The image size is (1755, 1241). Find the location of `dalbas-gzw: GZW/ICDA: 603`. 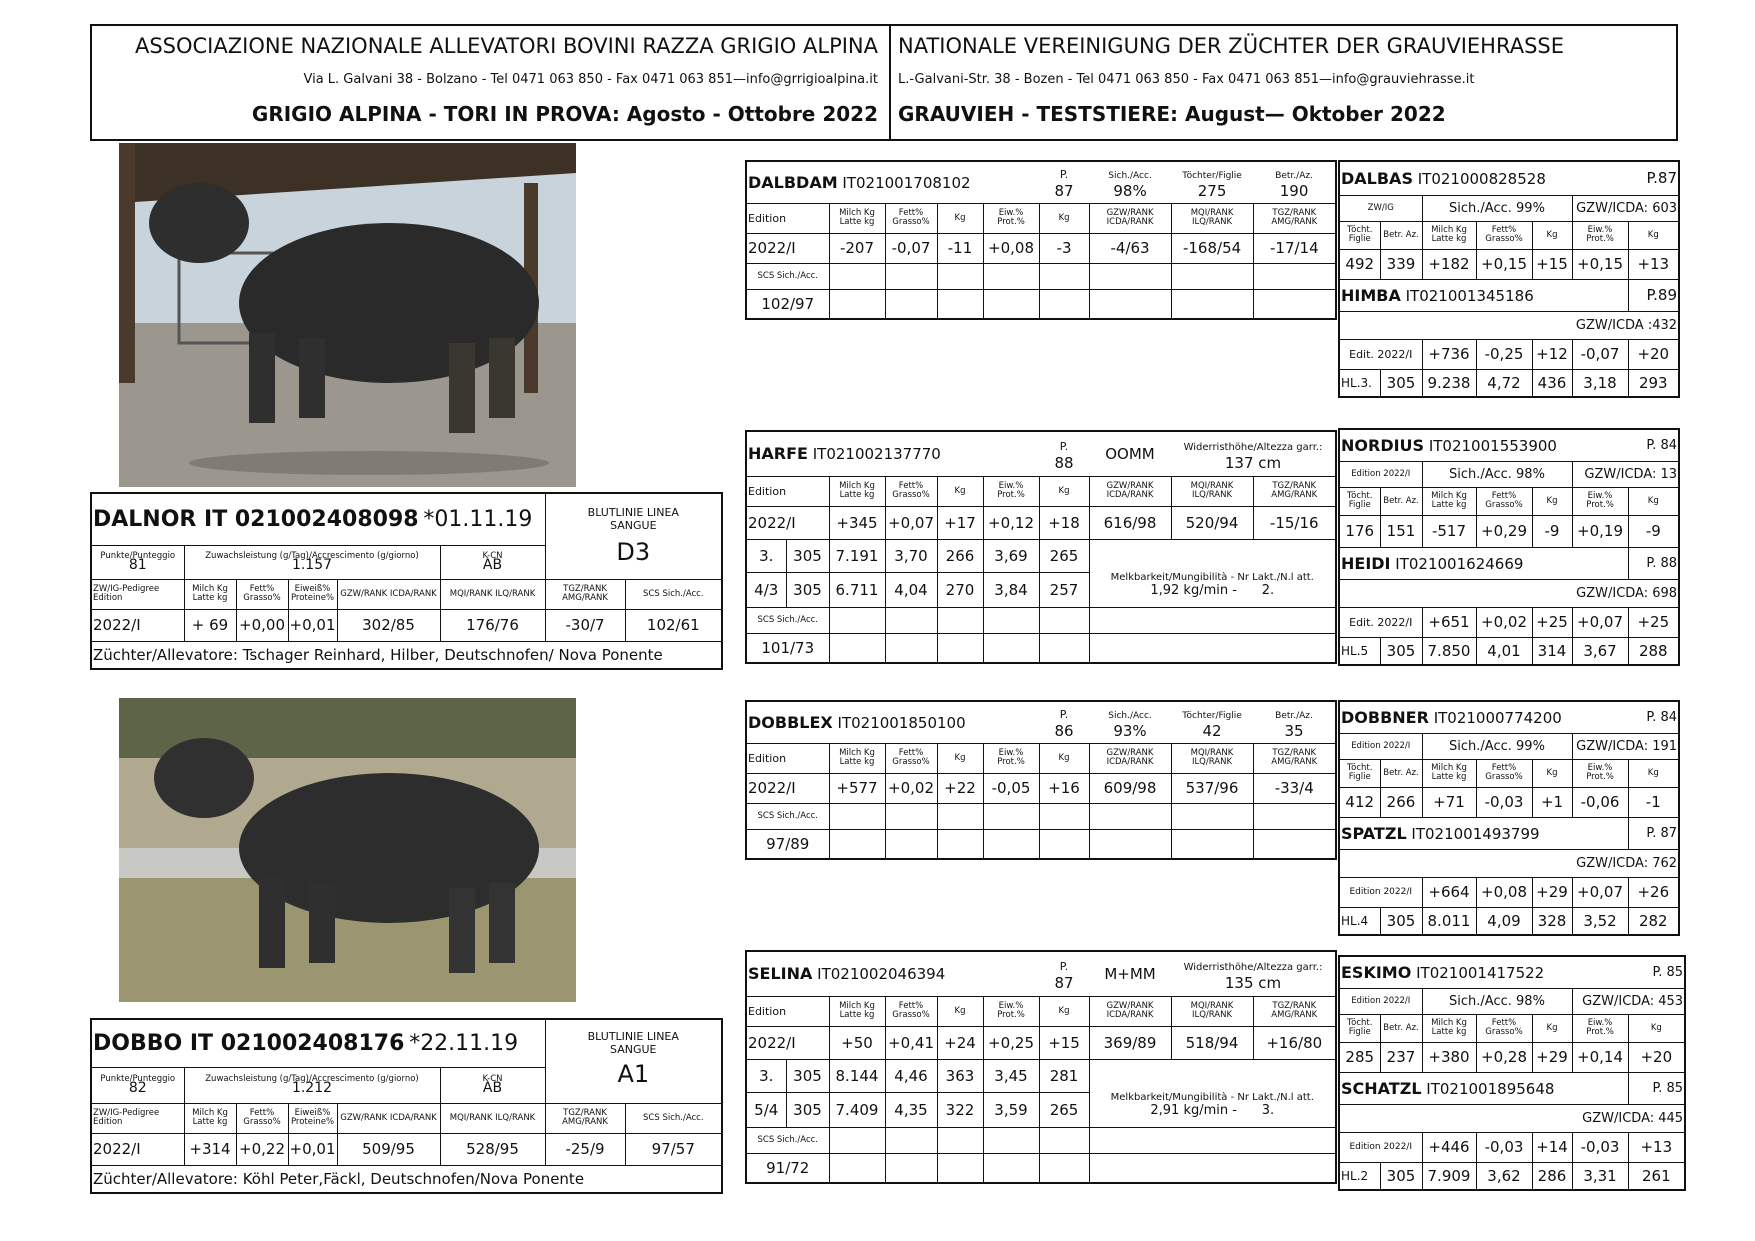

dalbas-gzw: GZW/ICDA: 603 is located at coordinates (1625, 208).